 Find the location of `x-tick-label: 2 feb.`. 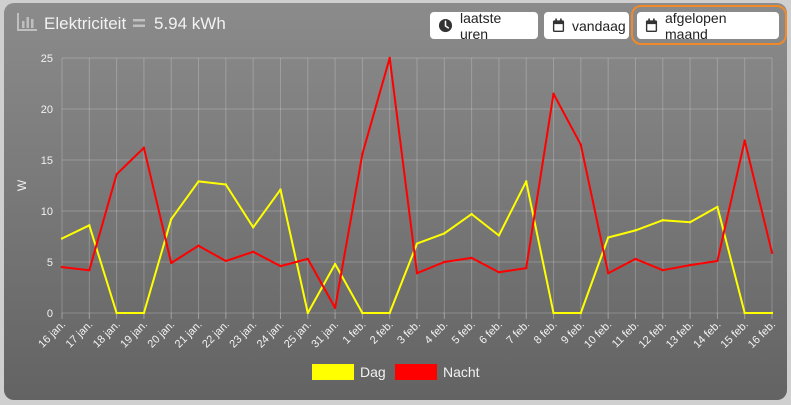

x-tick-label: 2 feb. is located at coordinates (382, 333).